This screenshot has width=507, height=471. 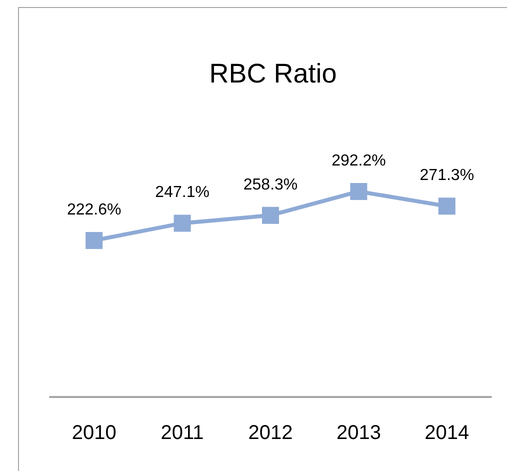 I want to click on chart-title: RBC Ratio, so click(x=273, y=73).